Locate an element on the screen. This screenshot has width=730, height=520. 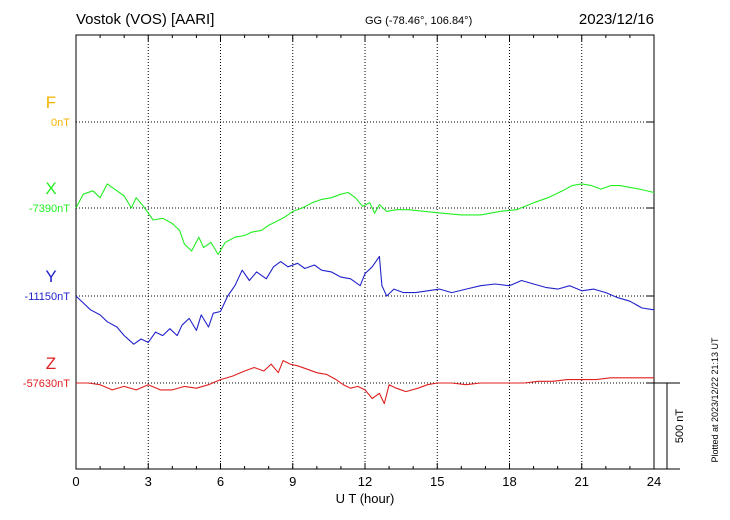
x-tick-label: 21 is located at coordinates (582, 481).